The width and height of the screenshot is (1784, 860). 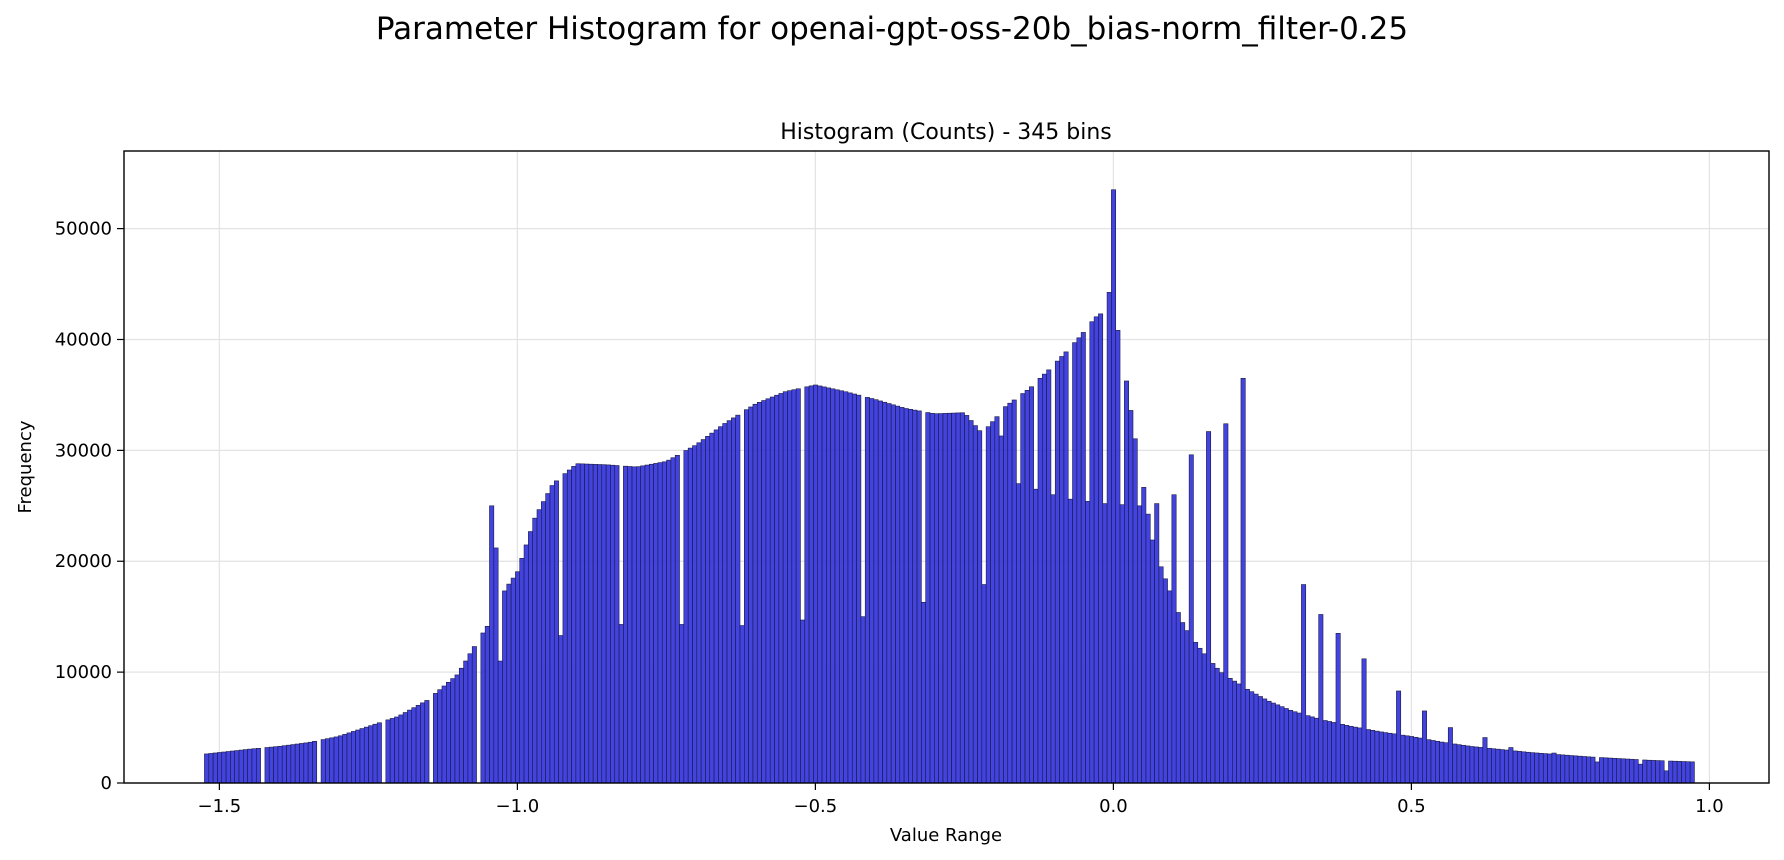 What do you see at coordinates (945, 132) in the screenshot?
I see `axes-title: Histogram (Counts) - 345 bins` at bounding box center [945, 132].